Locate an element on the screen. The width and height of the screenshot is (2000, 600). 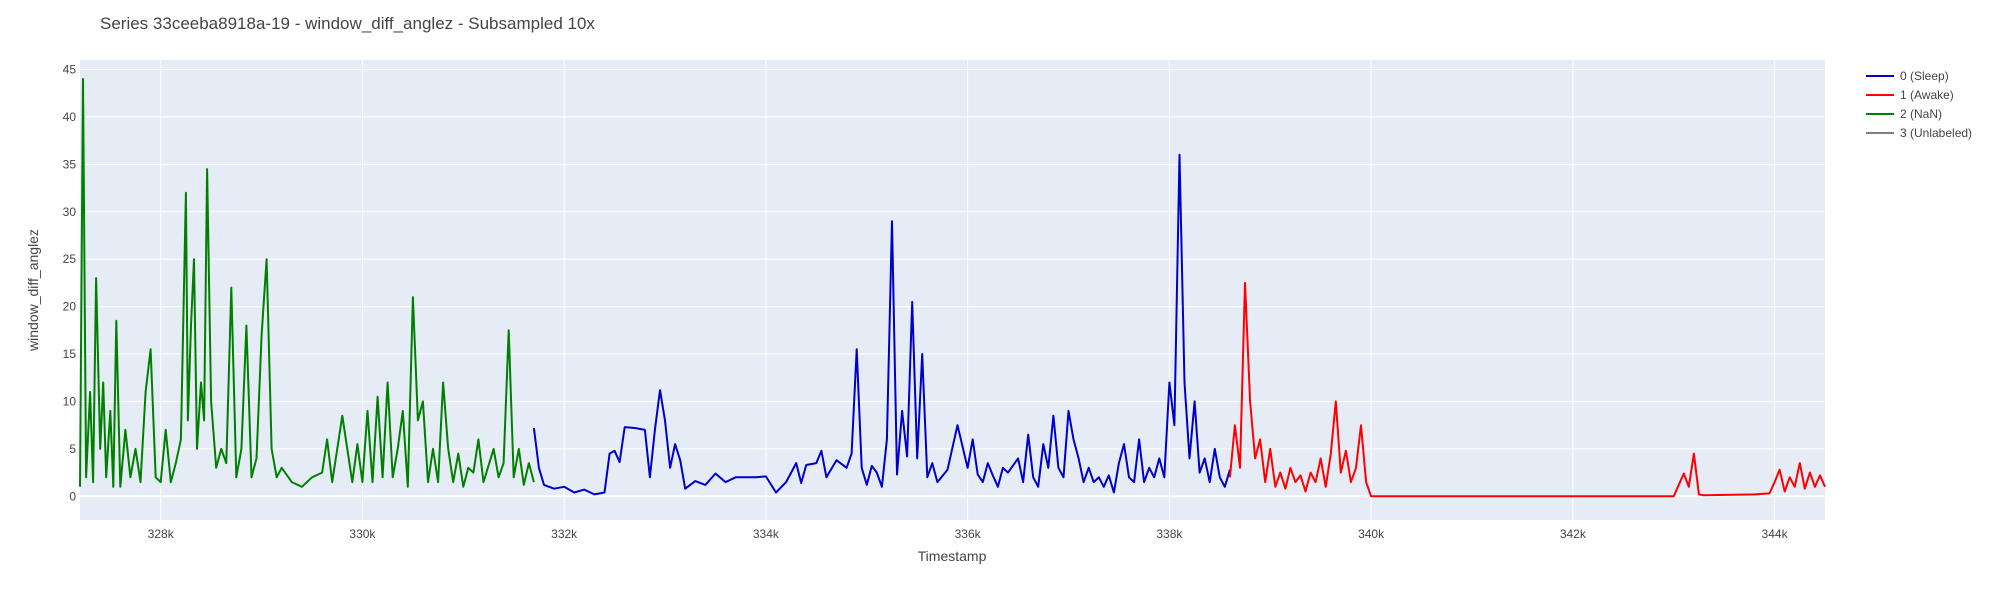
x-tick-label: 344k is located at coordinates (1775, 534).